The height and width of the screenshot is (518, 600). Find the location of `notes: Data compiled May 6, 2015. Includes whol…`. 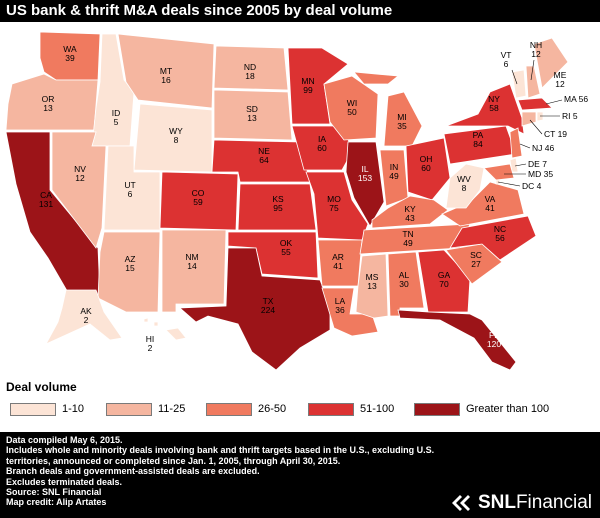

notes: Data compiled May 6, 2015. Includes whol… is located at coordinates (226, 471).